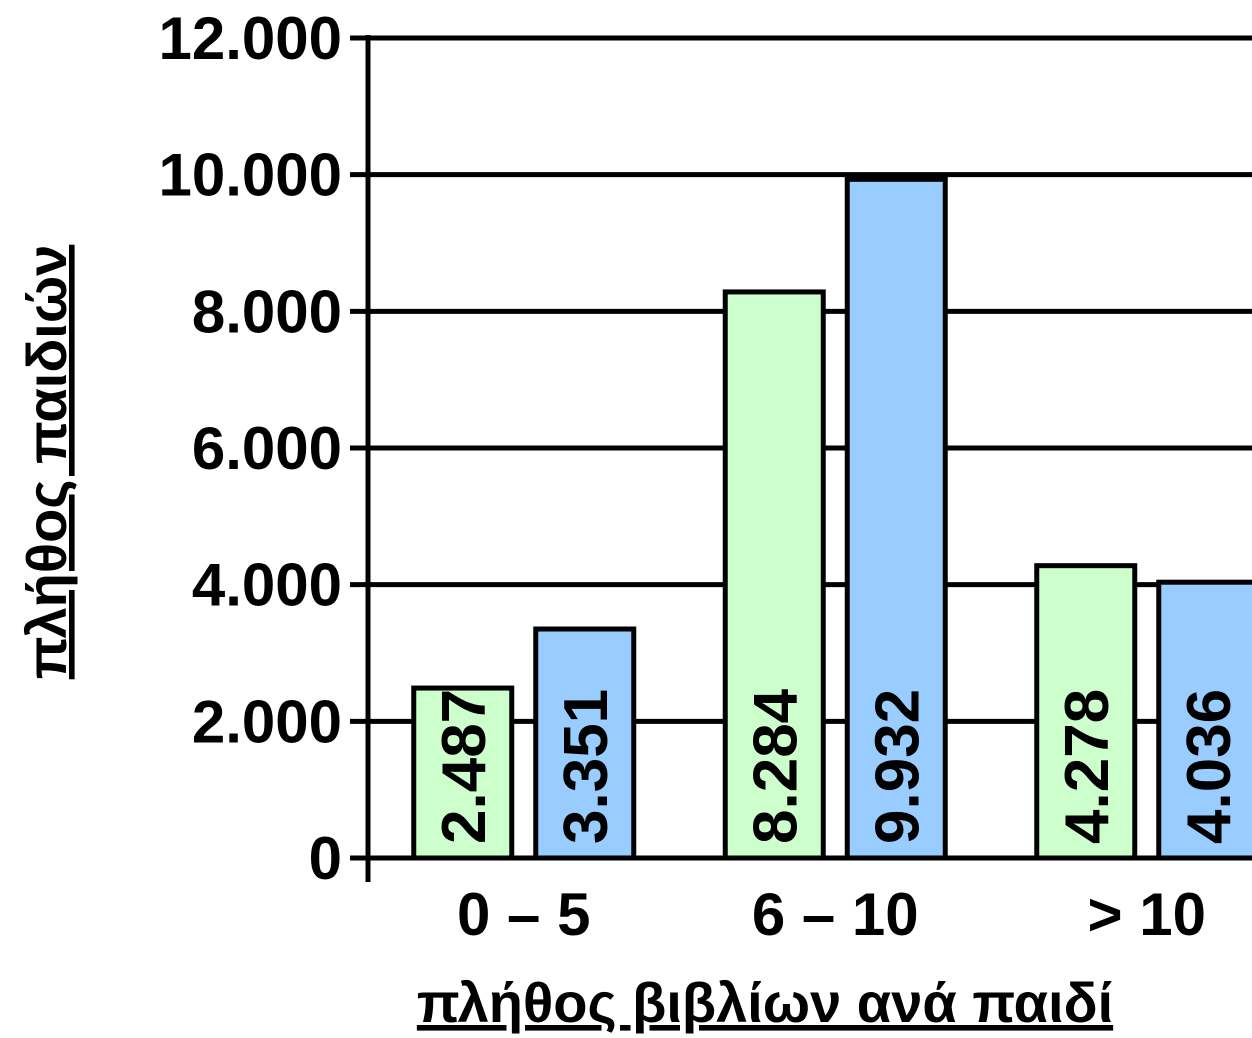 The height and width of the screenshot is (1038, 1252). What do you see at coordinates (464, 766) in the screenshot?
I see `value-label: 2.487` at bounding box center [464, 766].